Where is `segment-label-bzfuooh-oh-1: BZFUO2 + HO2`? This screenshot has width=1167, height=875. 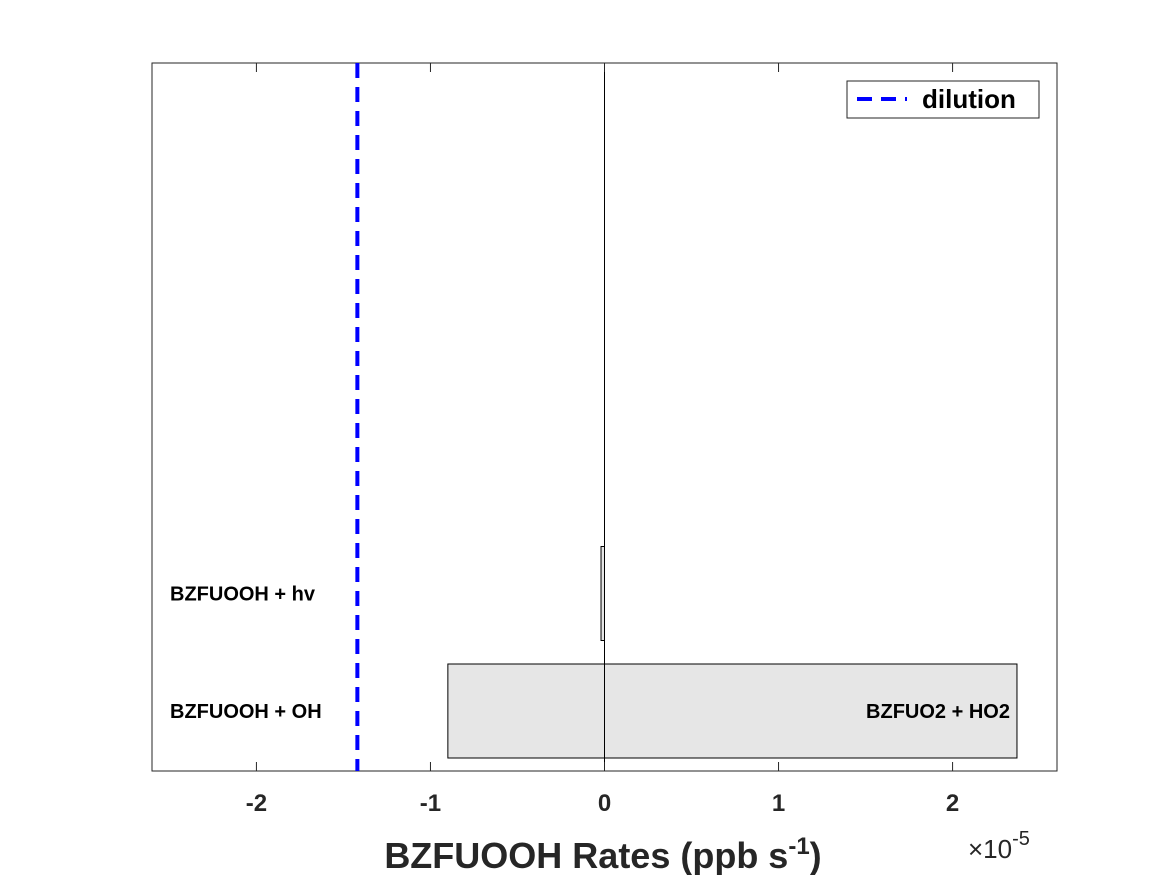
segment-label-bzfuooh-oh-1: BZFUO2 + HO2 is located at coordinates (938, 712).